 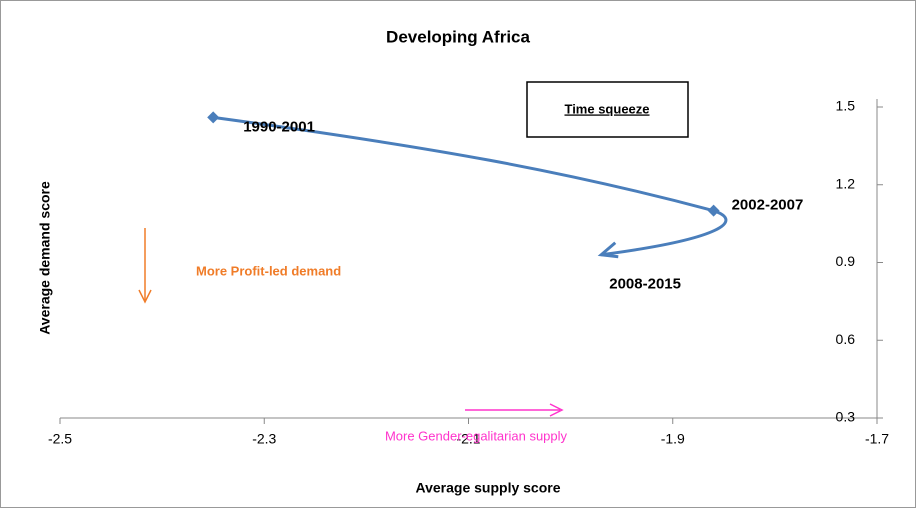 I want to click on x-tick-label: -2.1, so click(x=468, y=439).